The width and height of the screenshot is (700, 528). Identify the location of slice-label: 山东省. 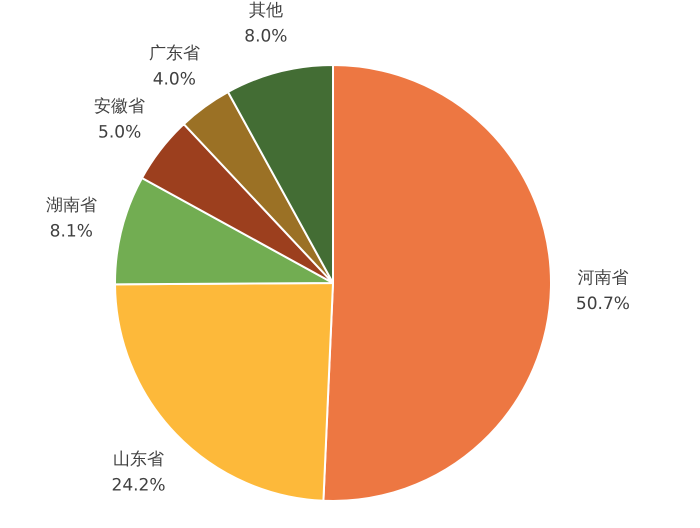
(138, 459).